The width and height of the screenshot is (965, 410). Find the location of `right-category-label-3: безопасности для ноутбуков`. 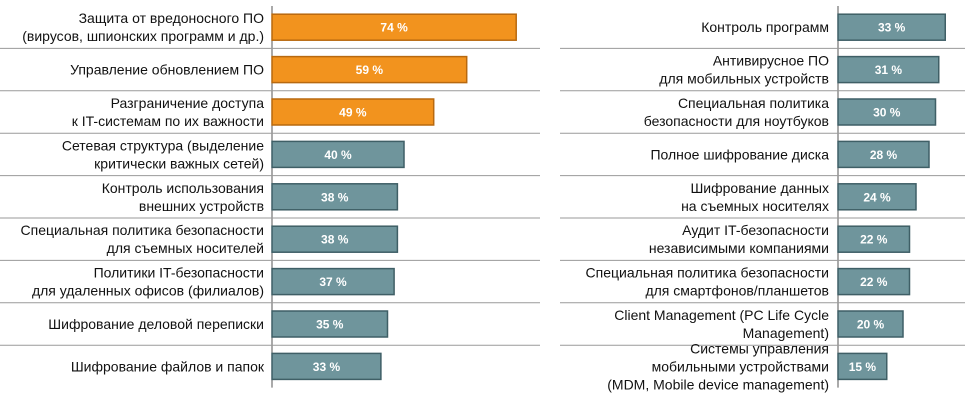

right-category-label-3: безопасности для ноутбуков is located at coordinates (736, 121).